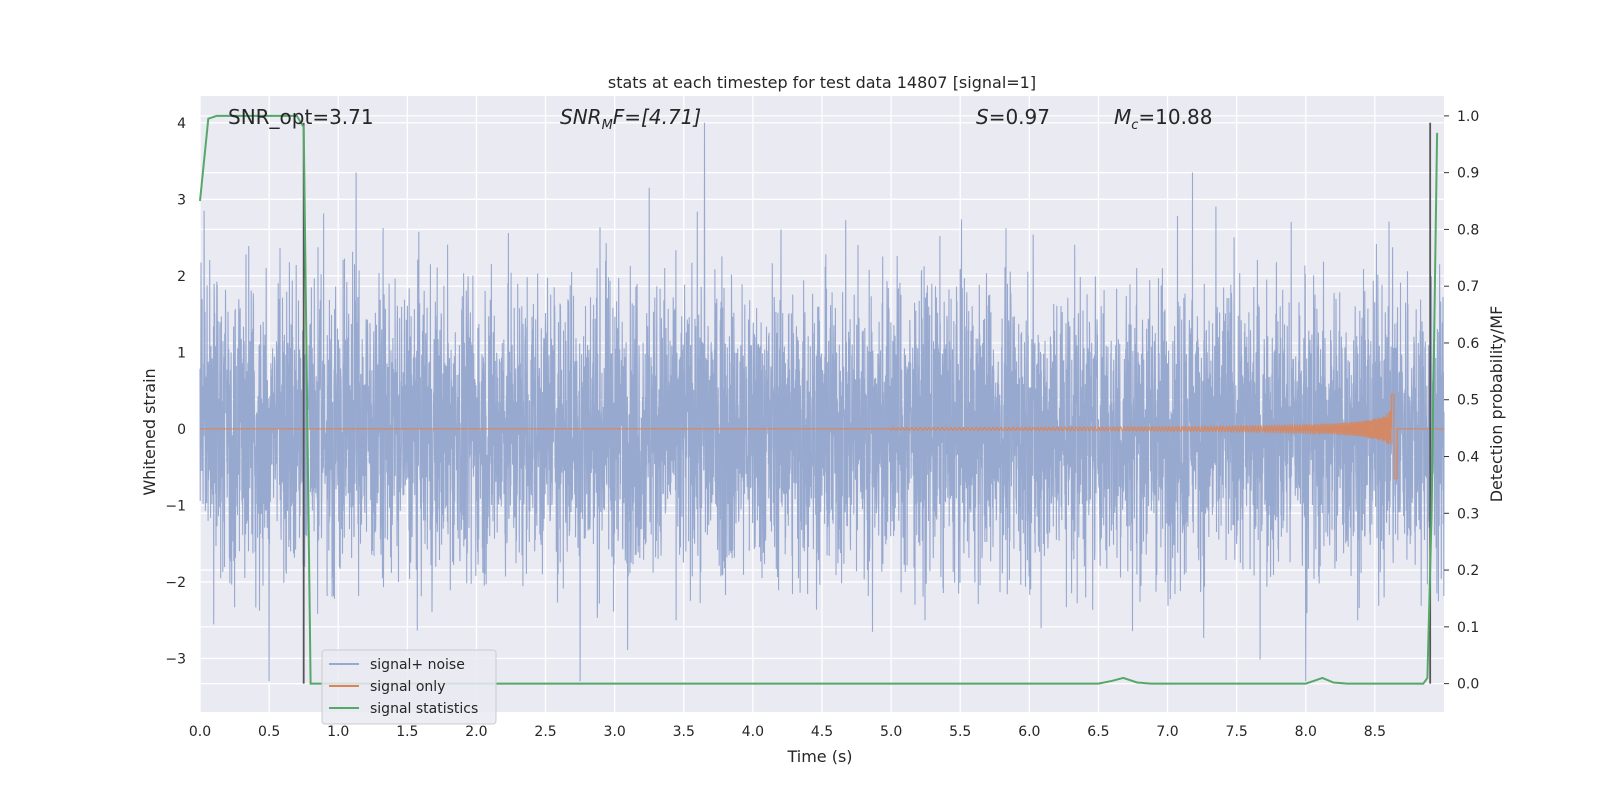 Image resolution: width=1600 pixels, height=800 pixels. Describe the element at coordinates (819, 756) in the screenshot. I see `x-axis-label: Time (s)` at that location.